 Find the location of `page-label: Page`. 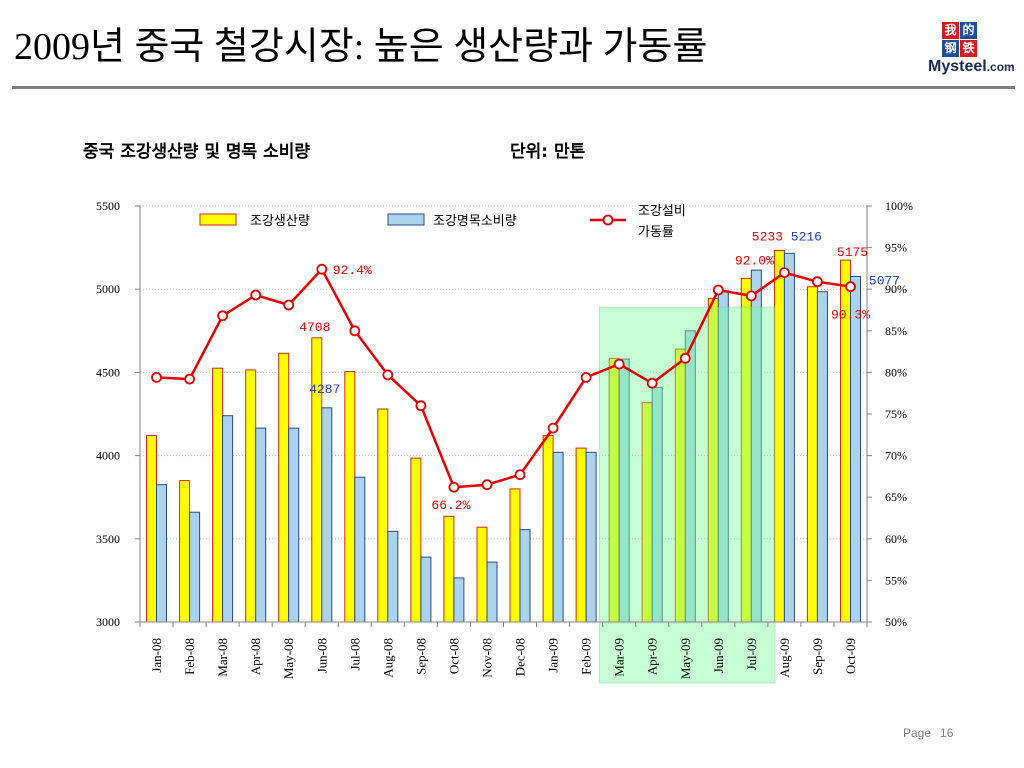

page-label: Page is located at coordinates (917, 733).